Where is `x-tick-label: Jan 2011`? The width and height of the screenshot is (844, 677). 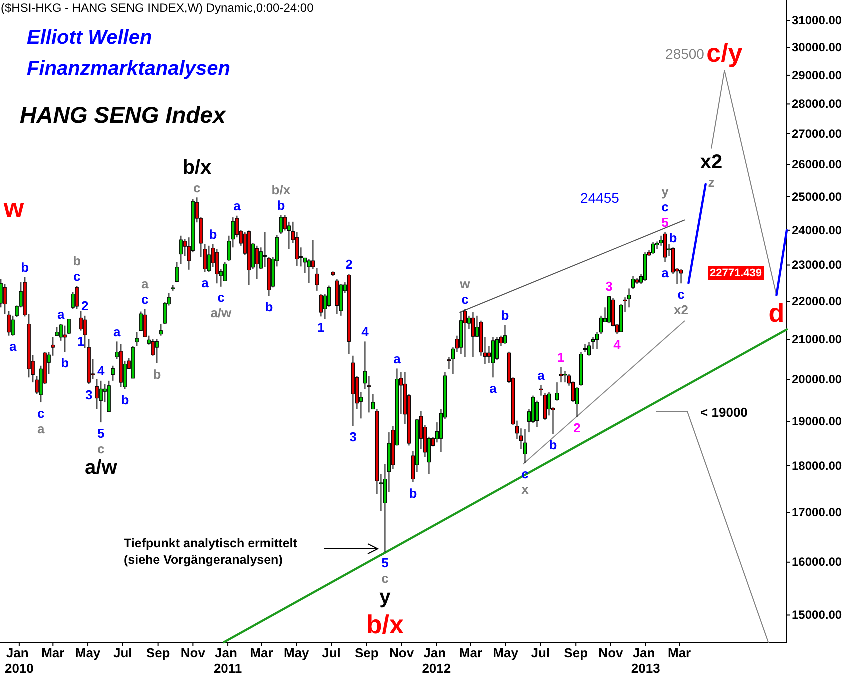 x-tick-label: Jan 2011 is located at coordinates (228, 660).